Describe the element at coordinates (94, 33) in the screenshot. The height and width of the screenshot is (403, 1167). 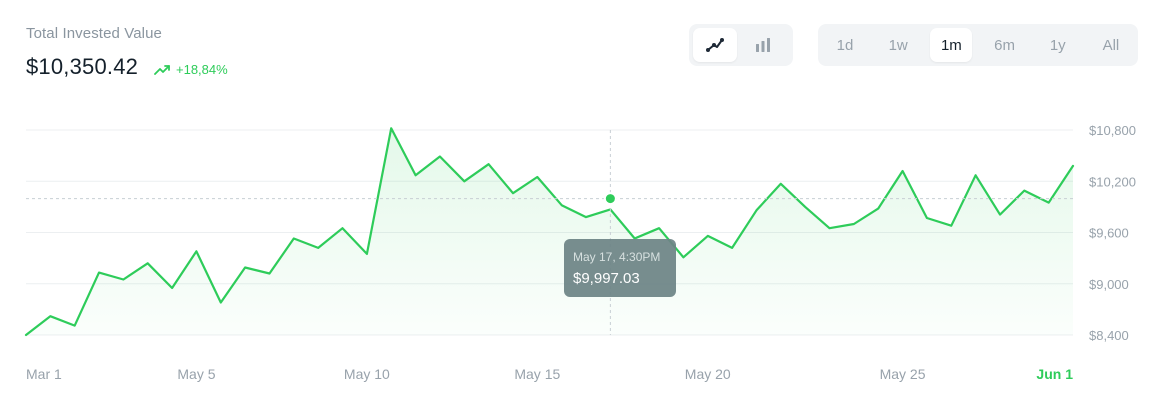
I see `chart-title: Total Invested Value` at that location.